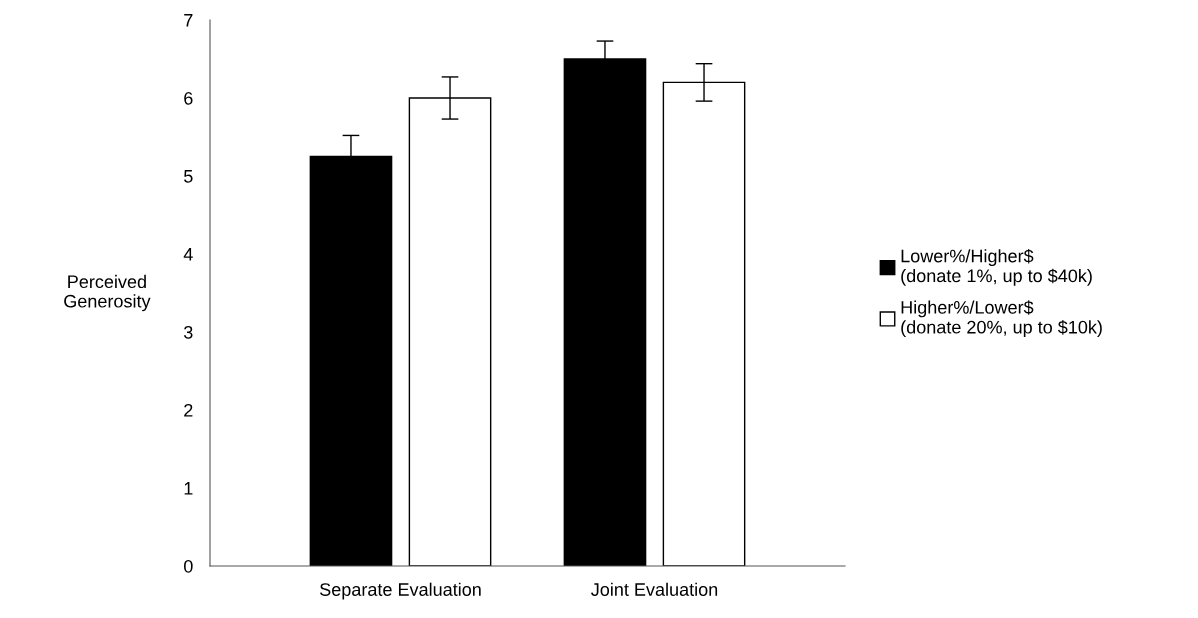 Image resolution: width=1198 pixels, height=618 pixels. I want to click on y-tick-label: 3, so click(188, 332).